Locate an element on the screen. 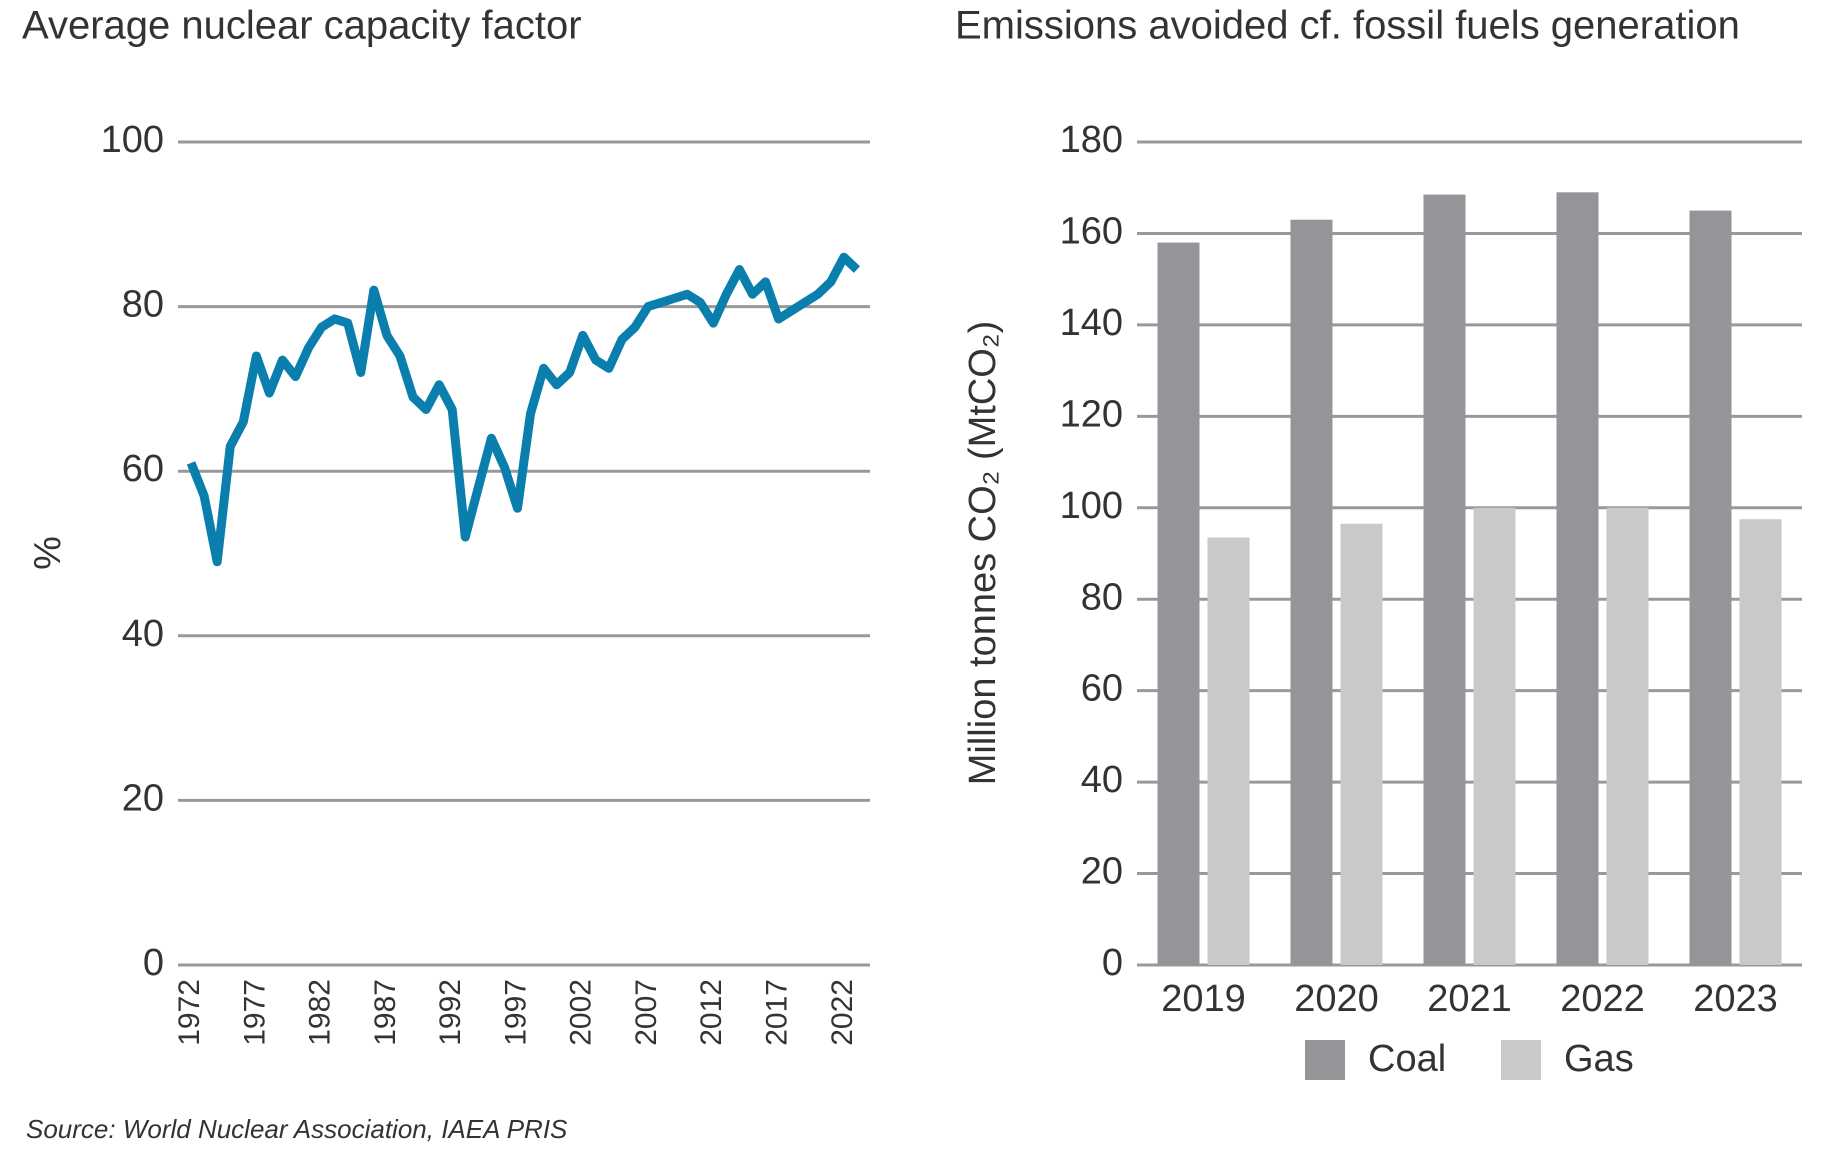 The image size is (1831, 1164). x-tick-label: 2012 is located at coordinates (711, 1012).